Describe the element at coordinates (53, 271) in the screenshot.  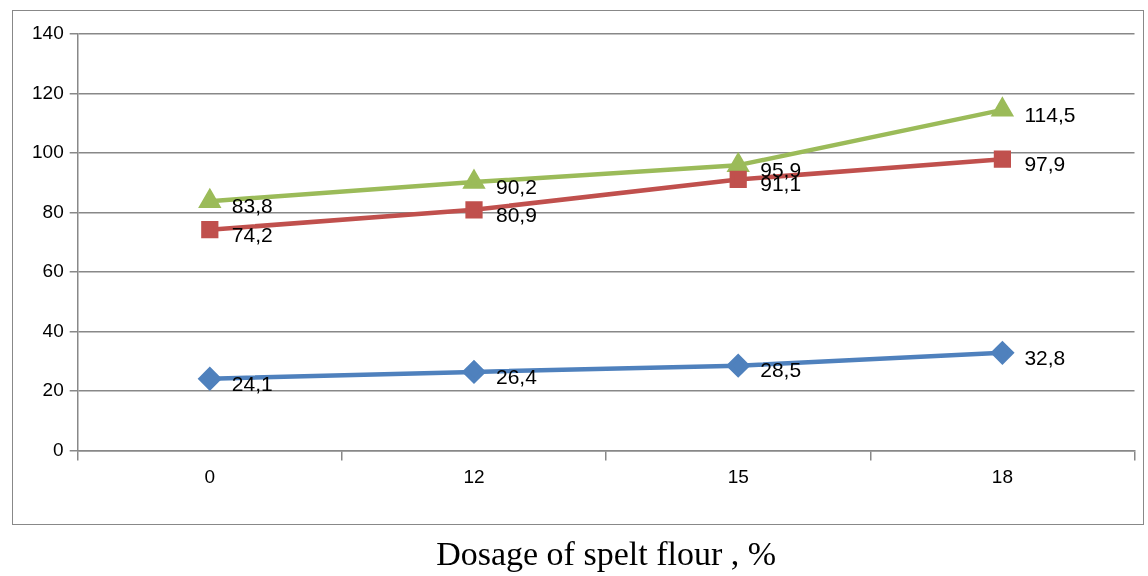
I see `y-tick-label: 60` at that location.